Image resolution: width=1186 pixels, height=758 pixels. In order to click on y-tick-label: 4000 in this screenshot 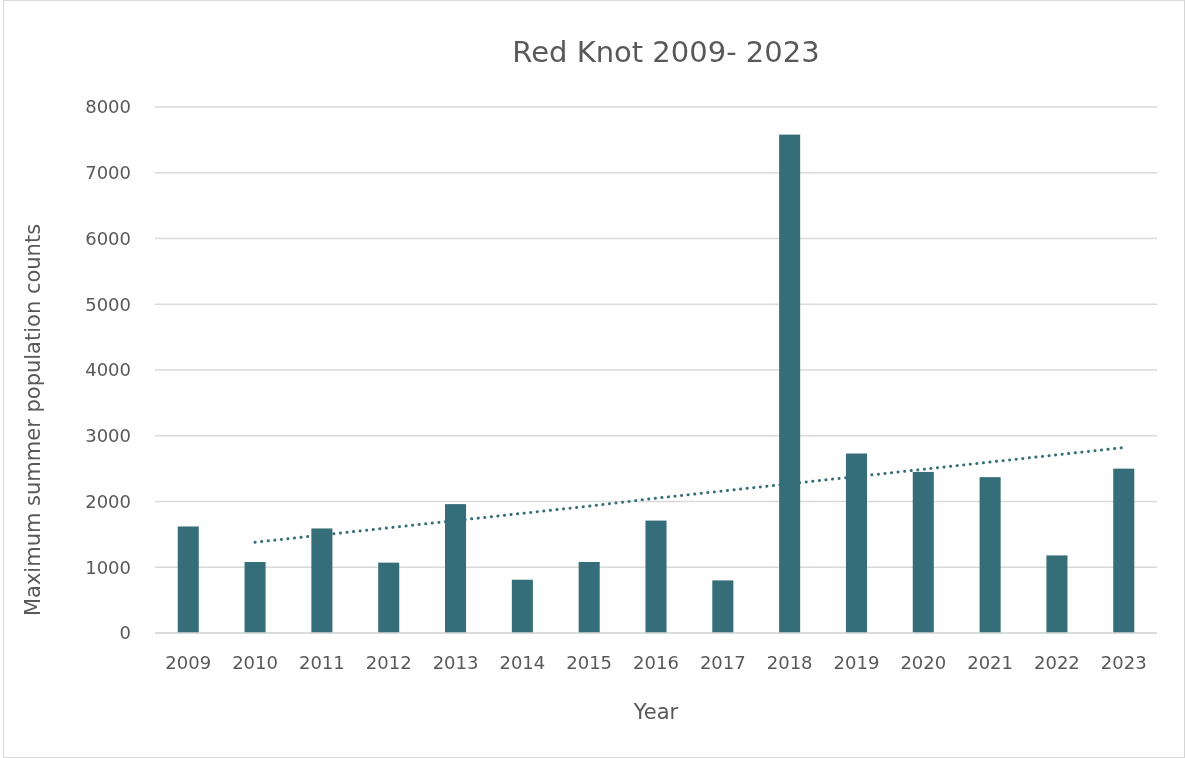, I will do `click(108, 370)`.